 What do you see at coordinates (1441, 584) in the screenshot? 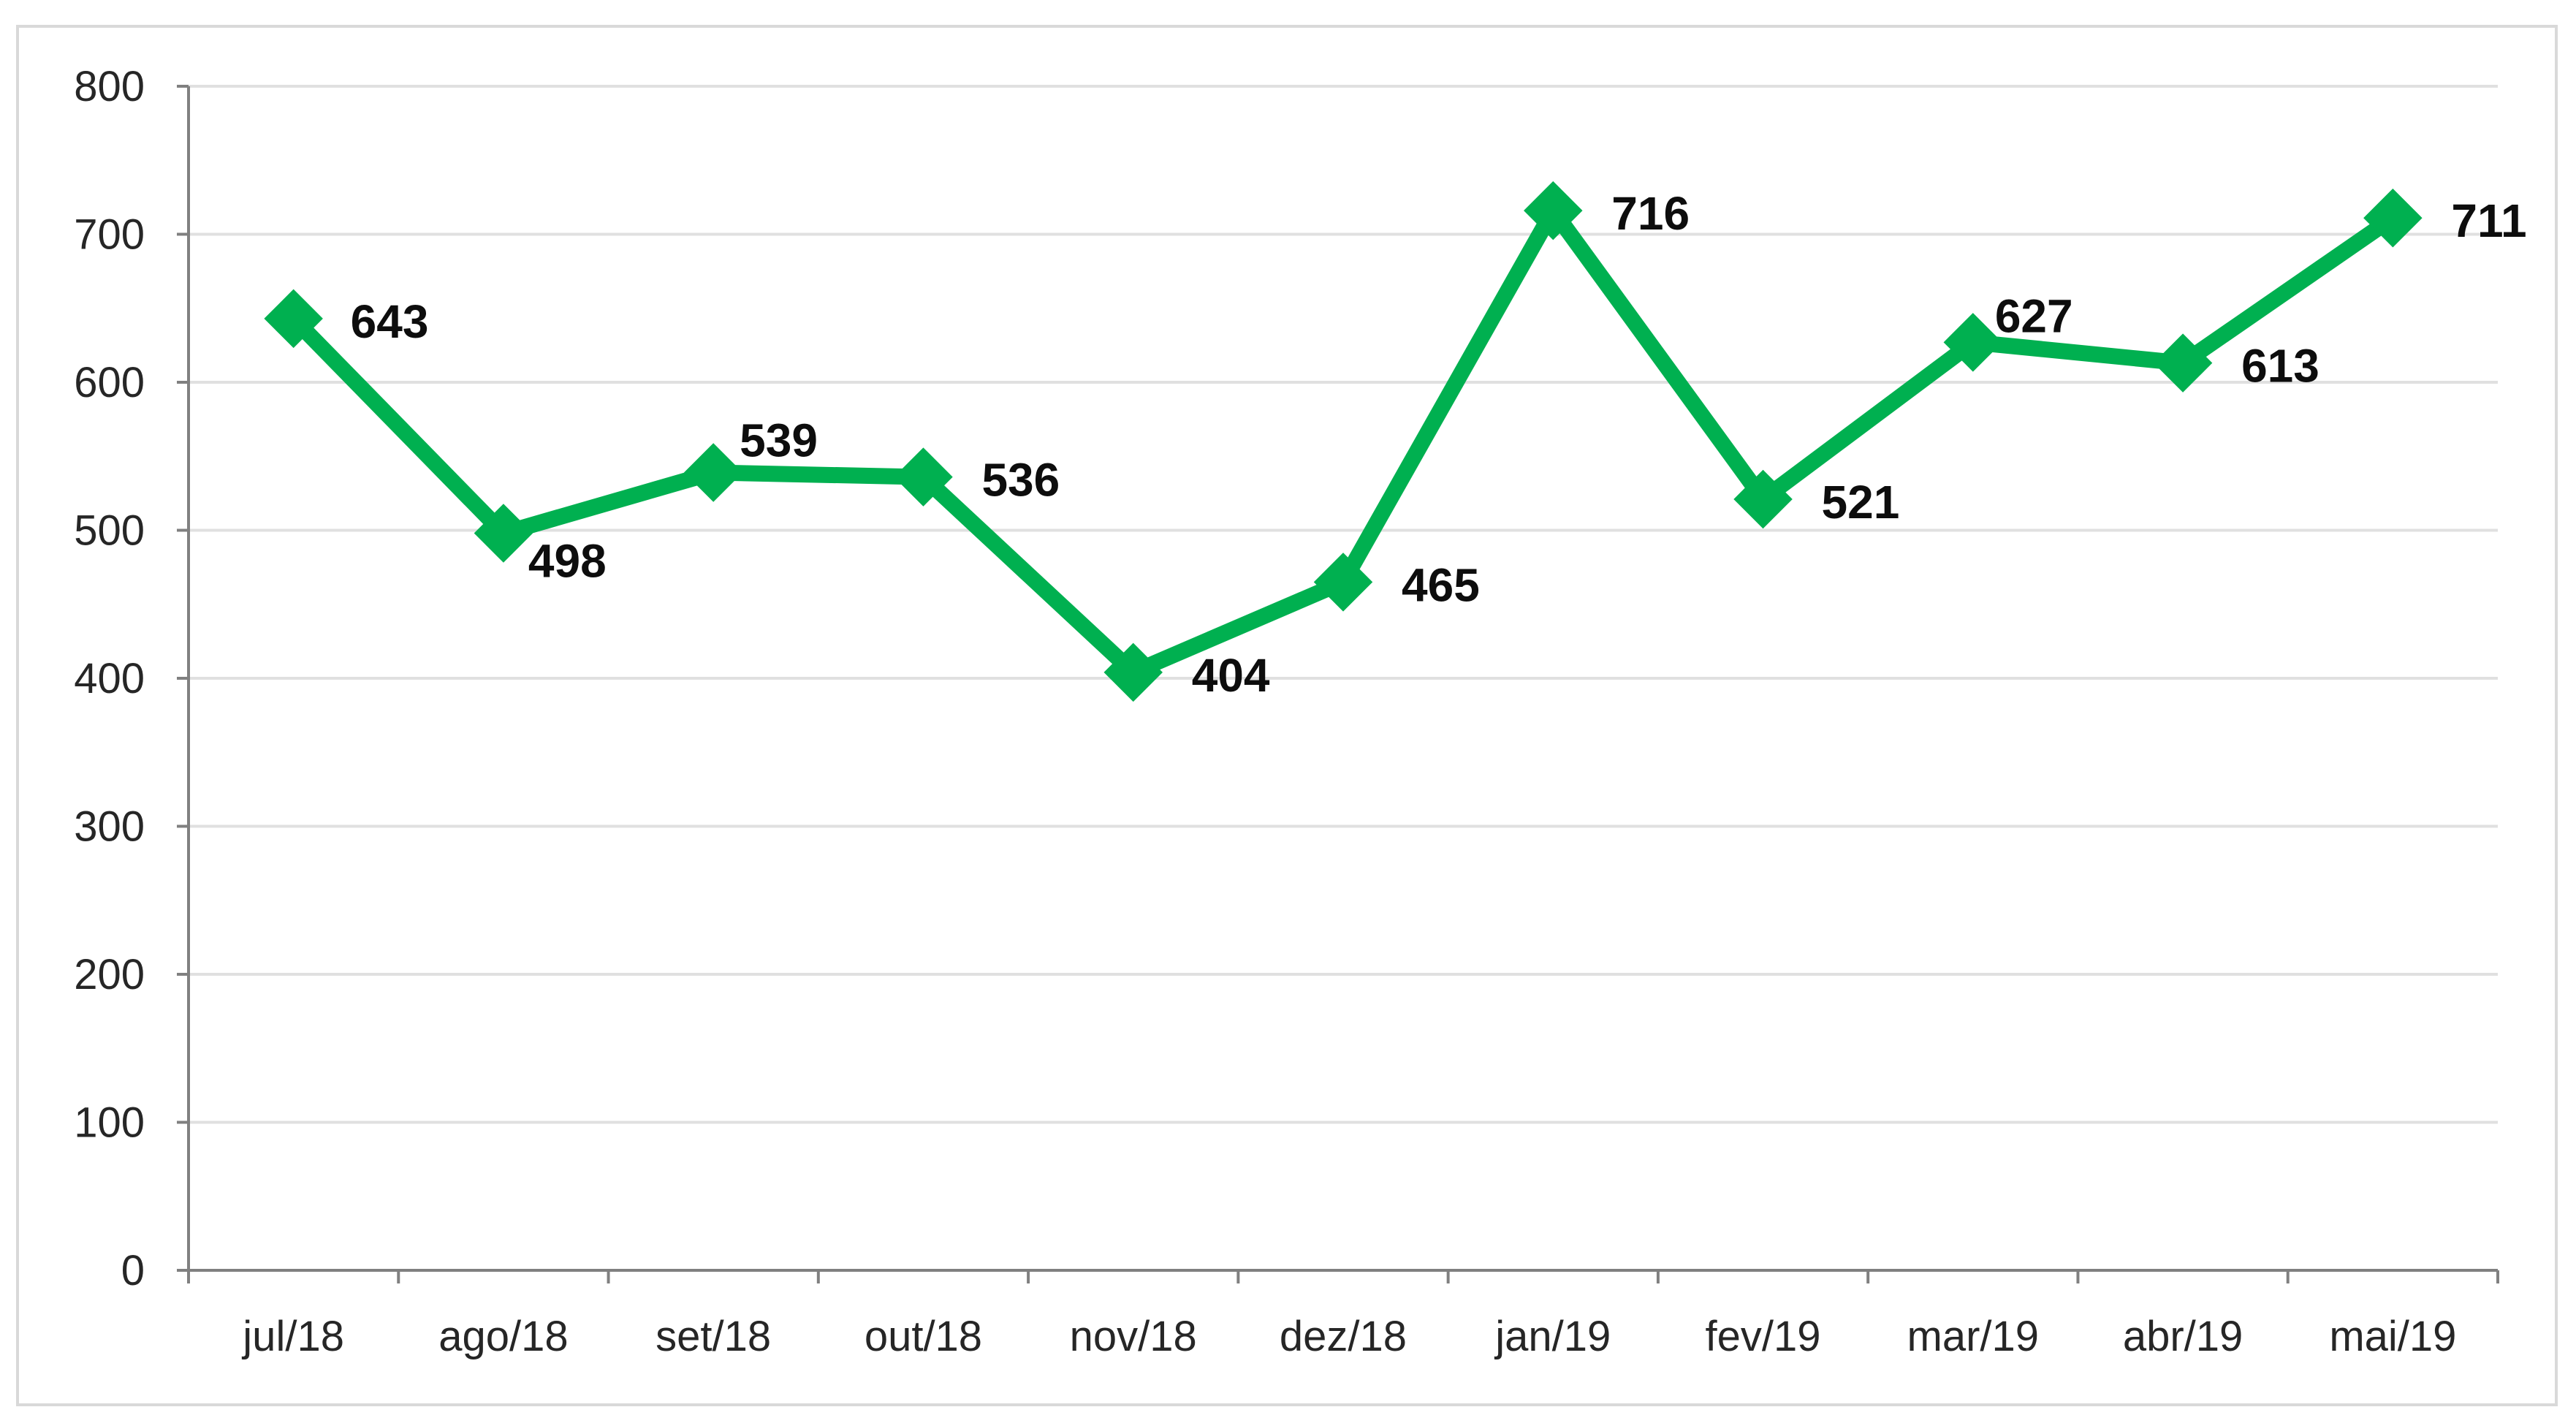
I see `data-label: 465` at bounding box center [1441, 584].